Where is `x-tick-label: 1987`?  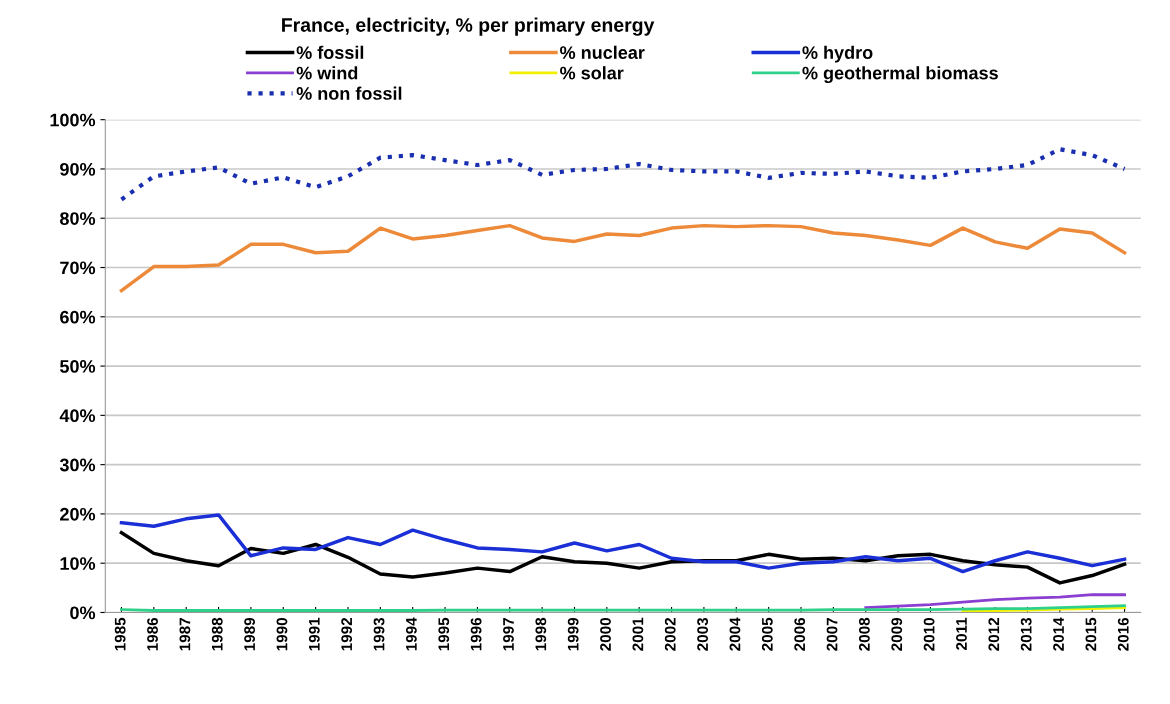
x-tick-label: 1987 is located at coordinates (185, 634).